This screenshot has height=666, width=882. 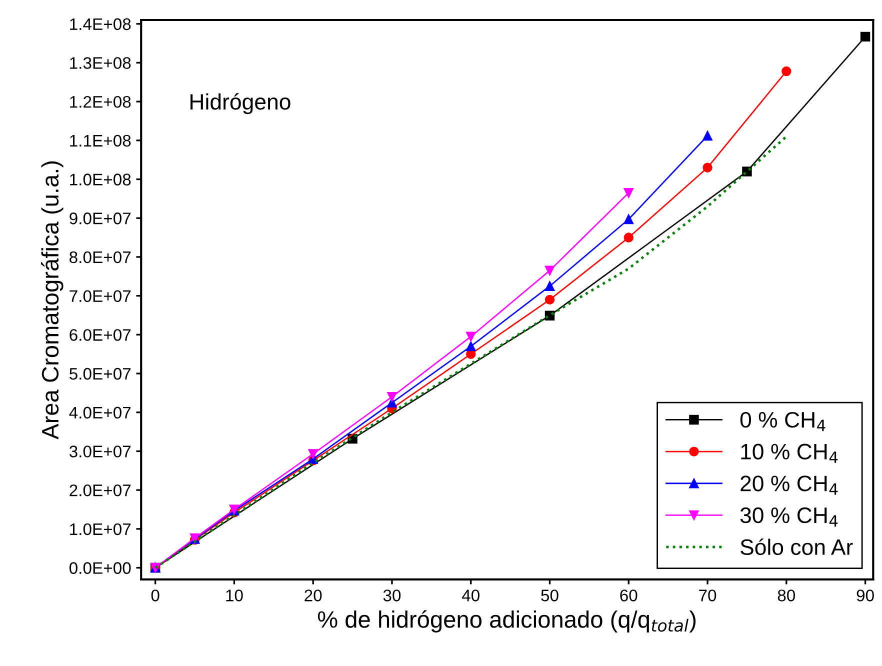 What do you see at coordinates (100, 102) in the screenshot?
I see `y-tick-label: 1.2E+08` at bounding box center [100, 102].